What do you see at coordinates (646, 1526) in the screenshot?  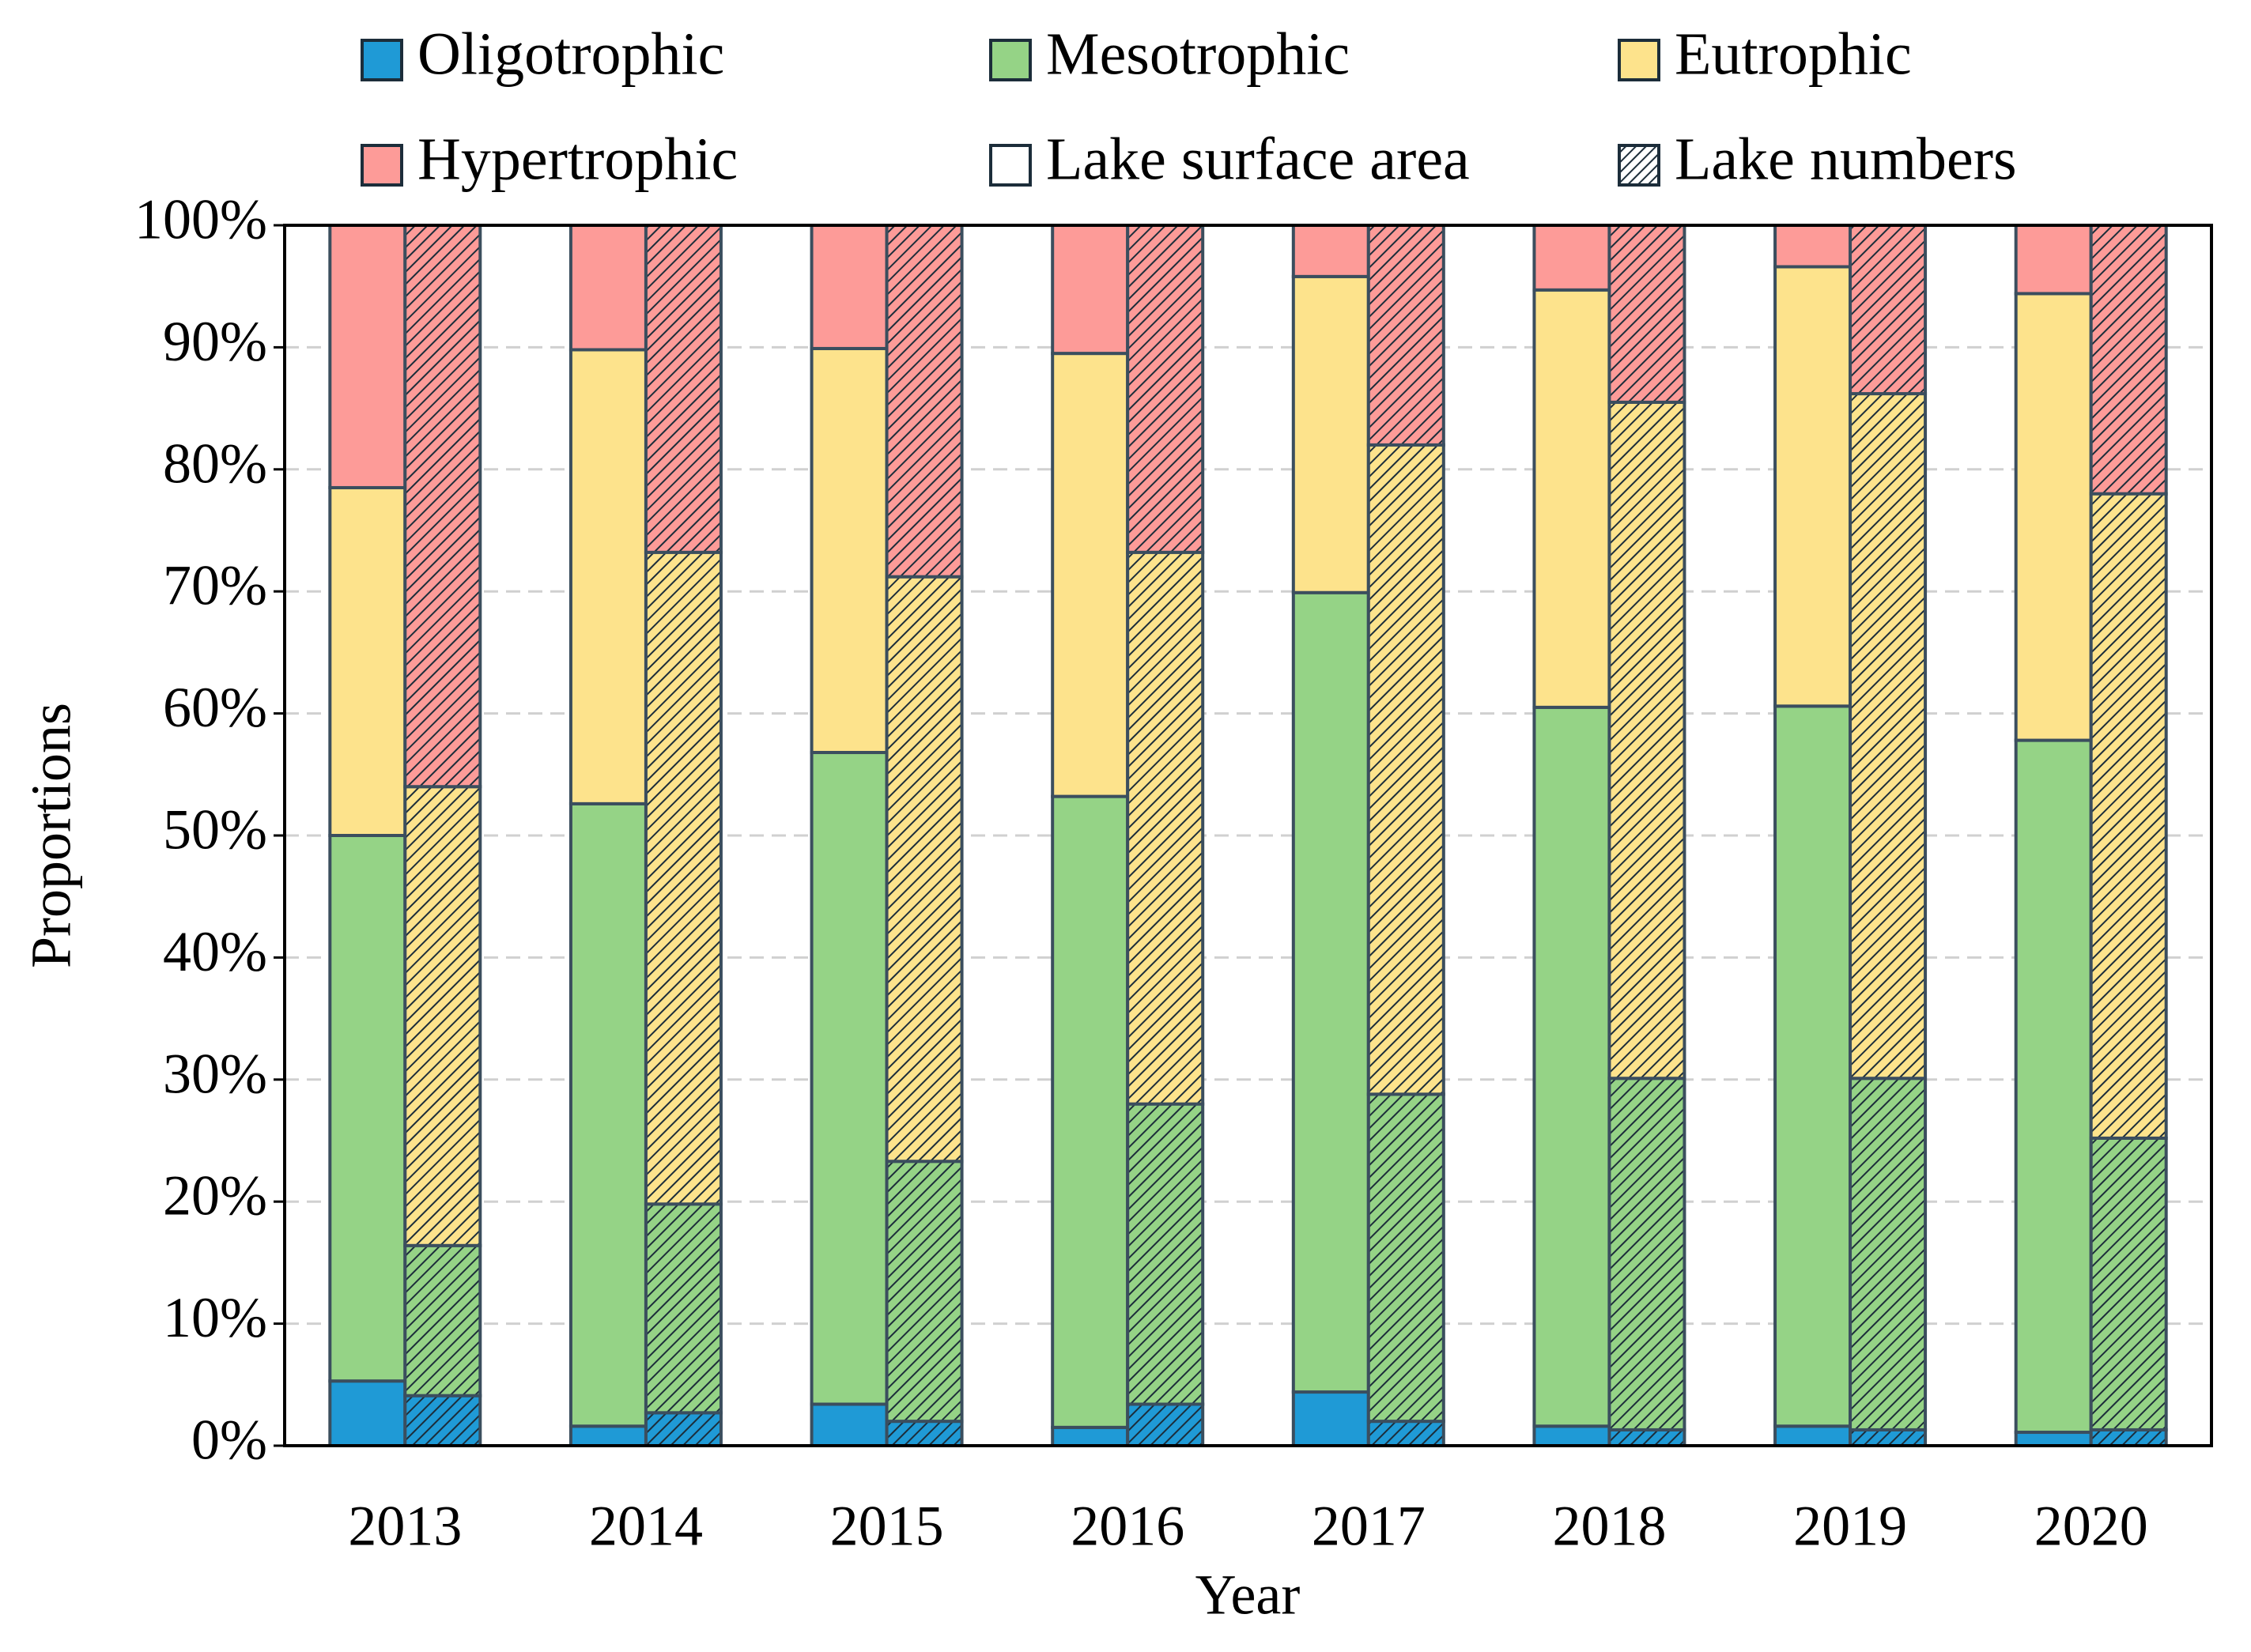 I see `x-tick-label: 2014` at bounding box center [646, 1526].